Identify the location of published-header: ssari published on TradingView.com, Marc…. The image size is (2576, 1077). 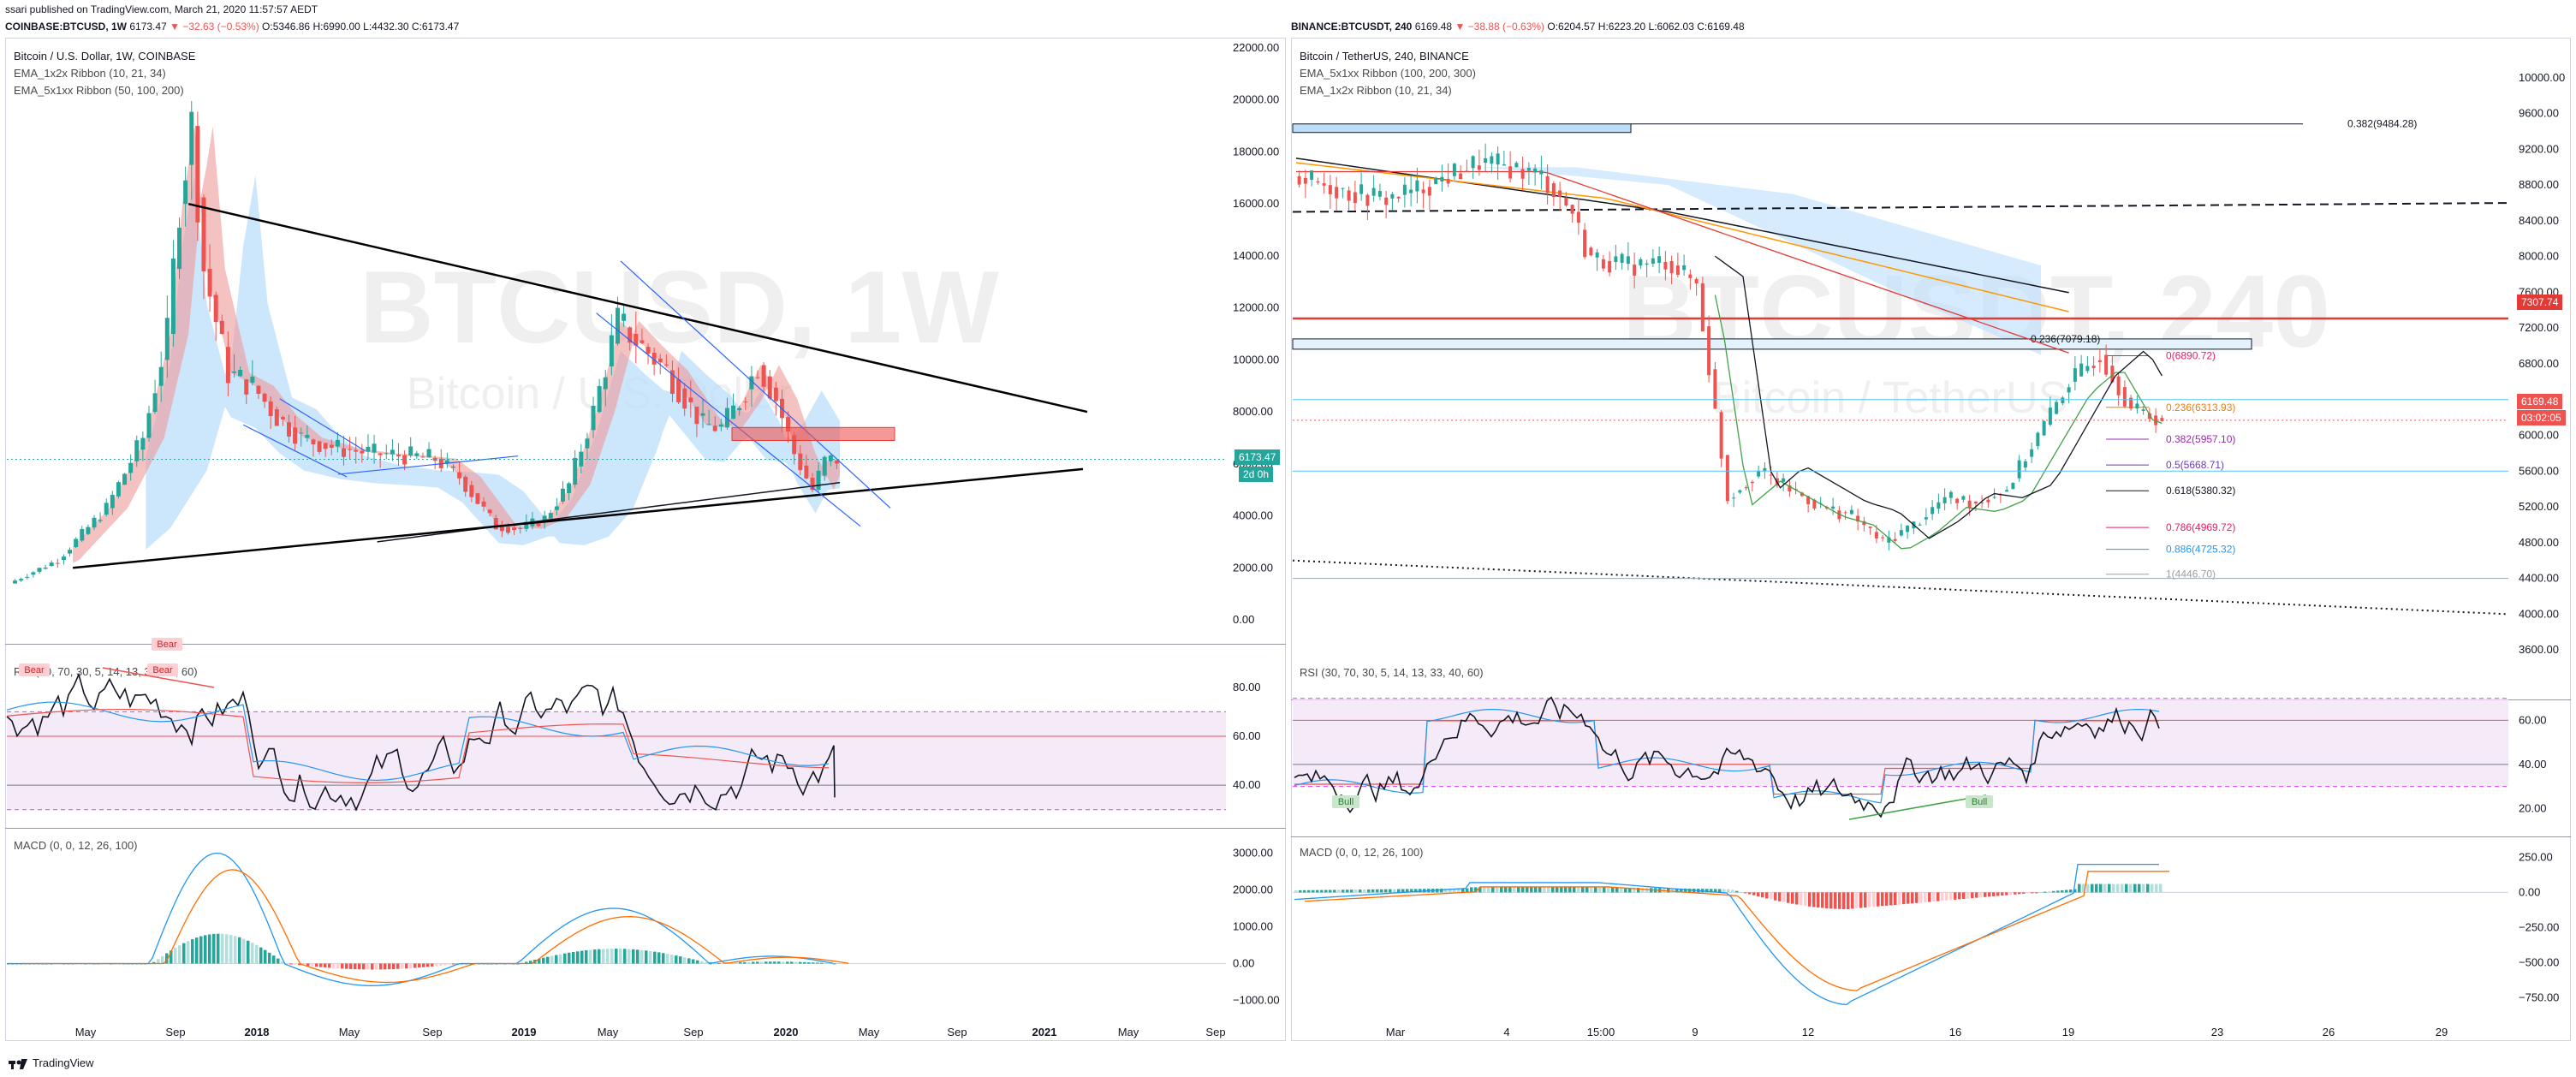
(162, 9).